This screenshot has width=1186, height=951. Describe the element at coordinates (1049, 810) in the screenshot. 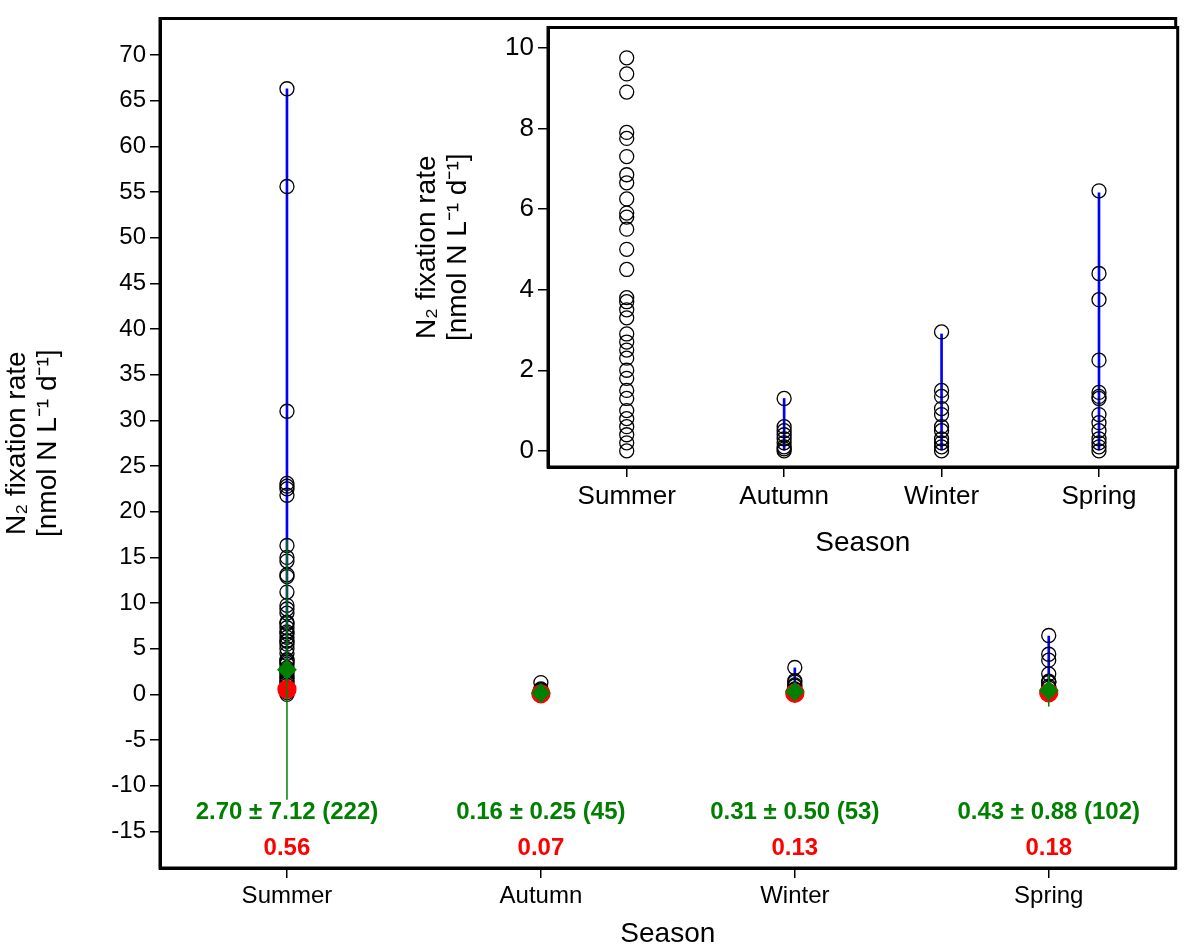

I see `annotation: 0.43 ± 0.88 (102)` at that location.